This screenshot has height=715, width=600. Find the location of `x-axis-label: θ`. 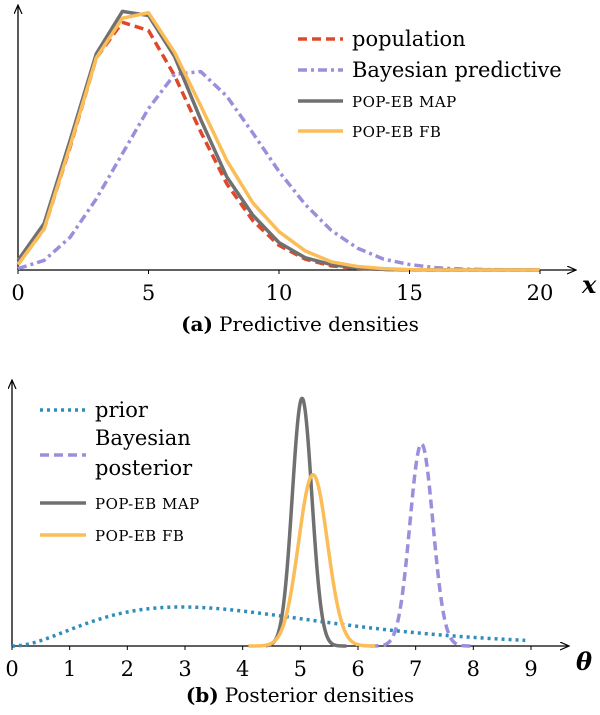

x-axis-label: θ is located at coordinates (584, 661).